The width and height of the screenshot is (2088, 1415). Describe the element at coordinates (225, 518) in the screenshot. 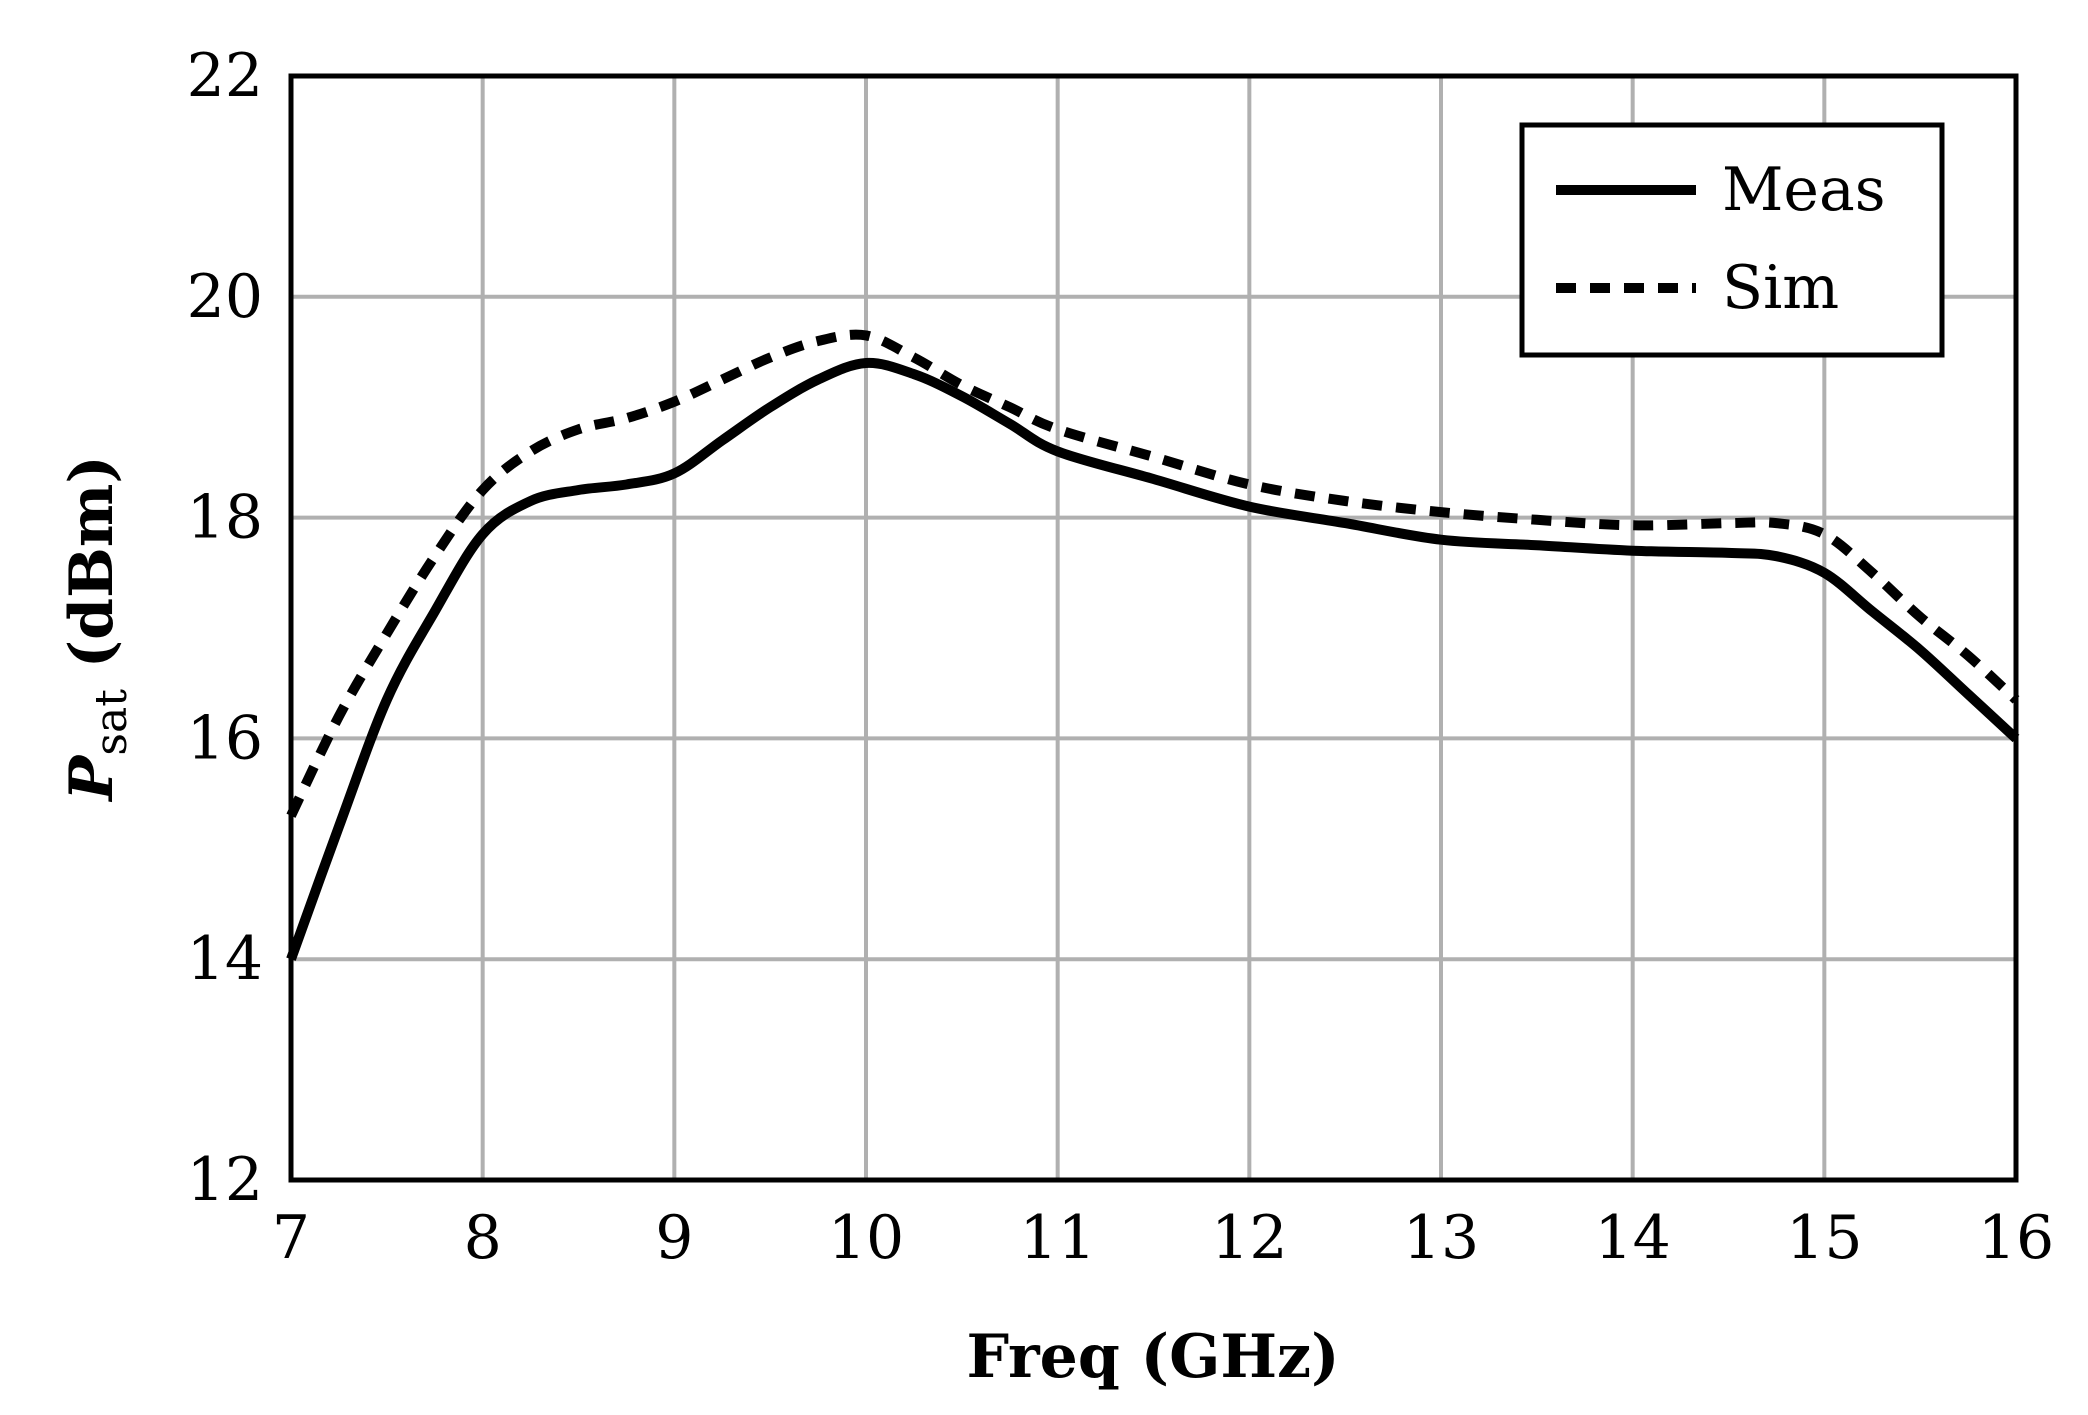

I see `y-tick-label: 18` at that location.